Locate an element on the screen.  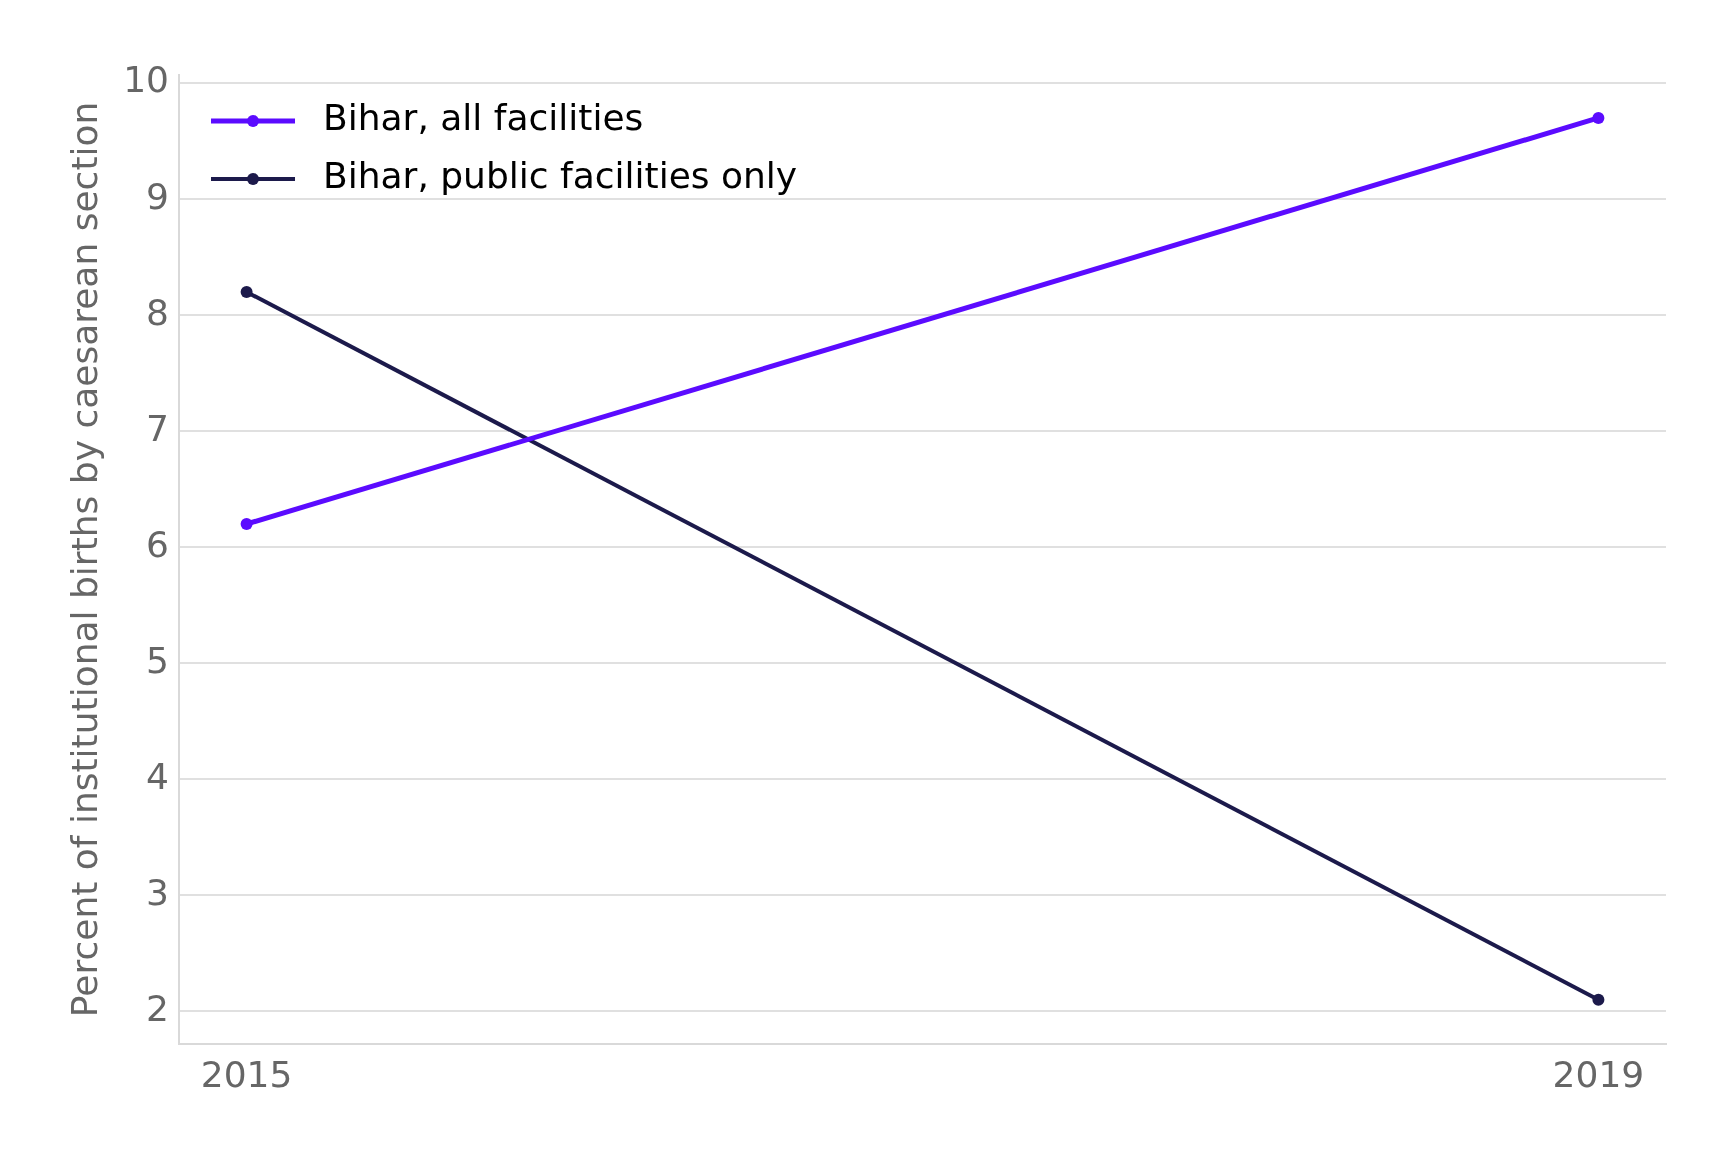
y-tick-label: 5 is located at coordinates (158, 660).